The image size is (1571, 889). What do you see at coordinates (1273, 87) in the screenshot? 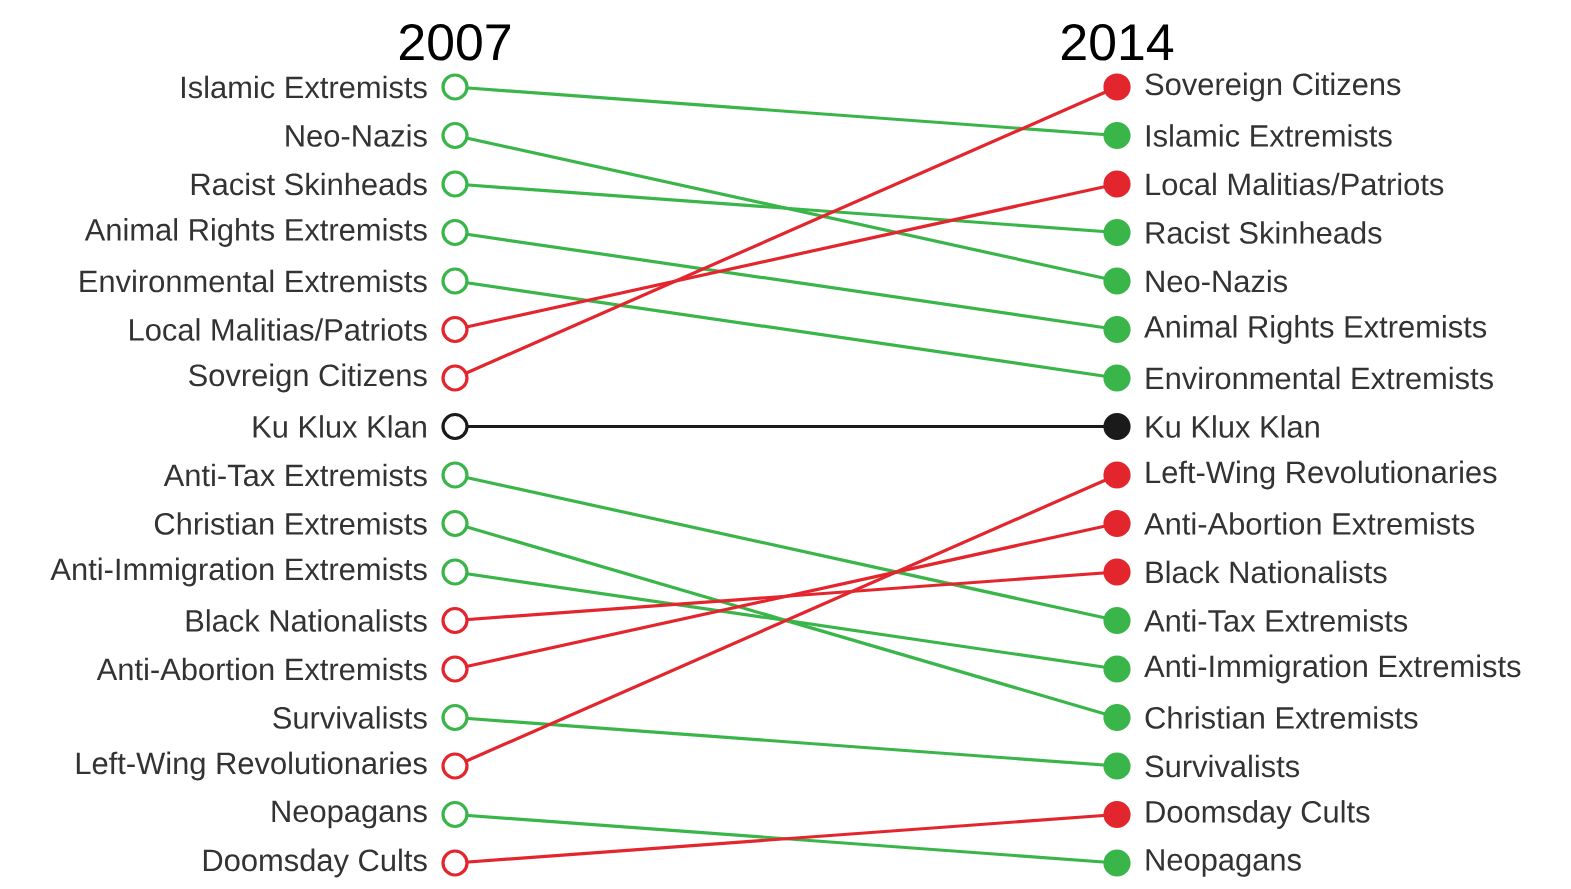
I see `annotation: Sovereign Citizens` at bounding box center [1273, 87].